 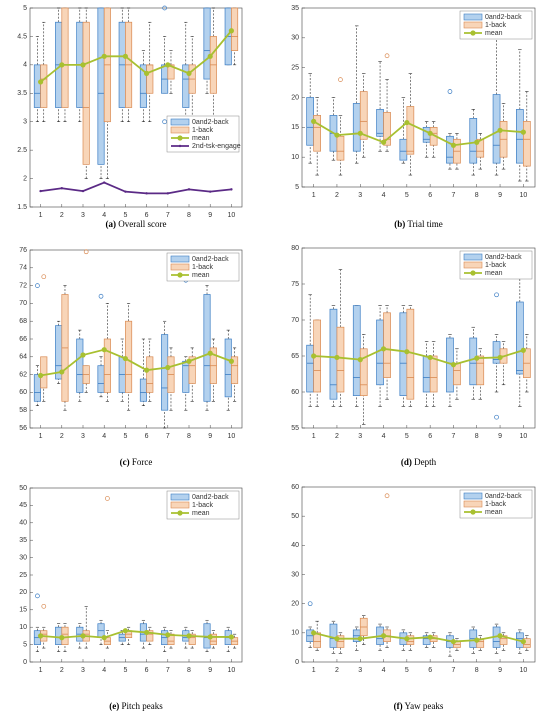 I want to click on caption: (c) Force, so click(x=136, y=462).